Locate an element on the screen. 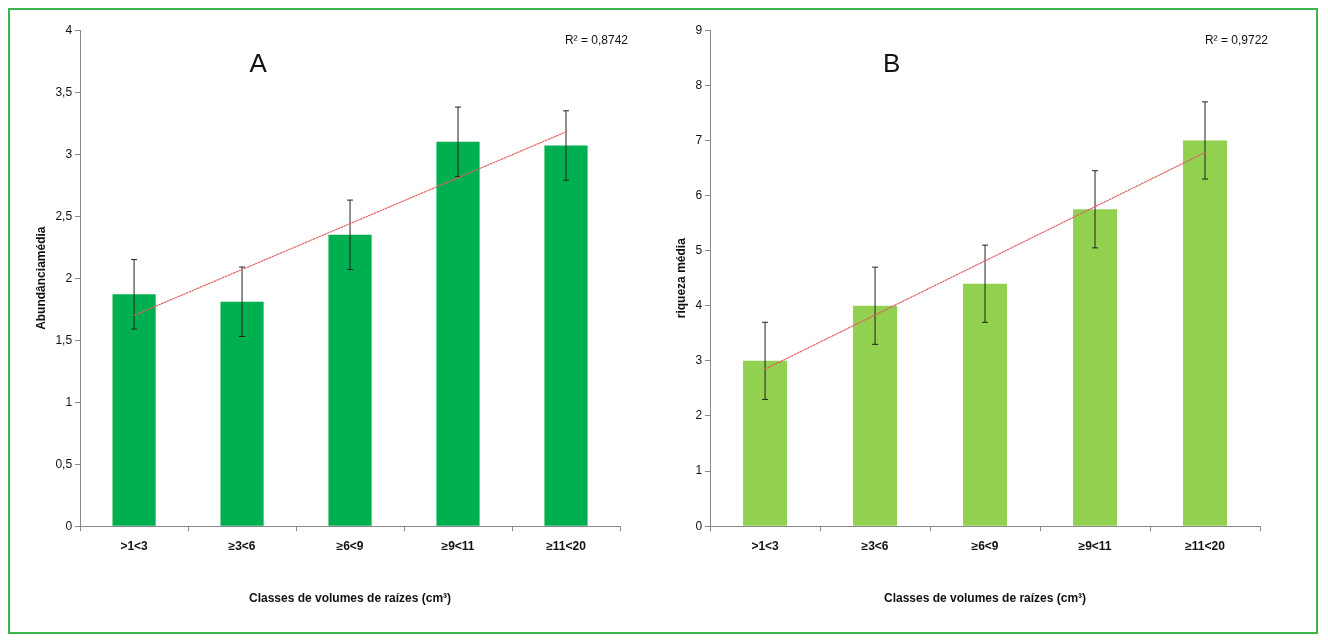 Image resolution: width=1328 pixels, height=643 pixels. y-tick-label: 5 is located at coordinates (699, 249).